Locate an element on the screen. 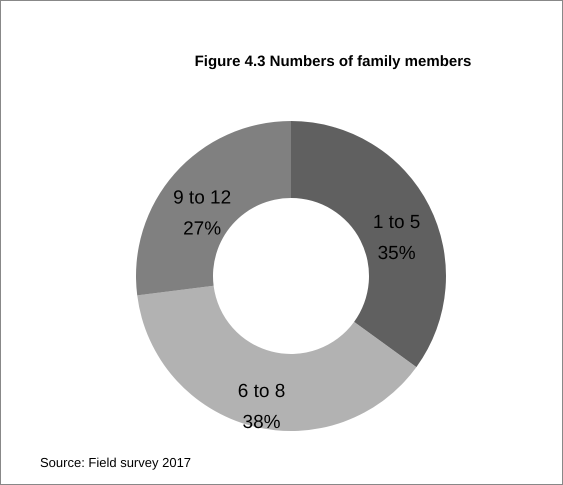 This screenshot has width=563, height=485. slice-label: 6 to 8 is located at coordinates (262, 391).